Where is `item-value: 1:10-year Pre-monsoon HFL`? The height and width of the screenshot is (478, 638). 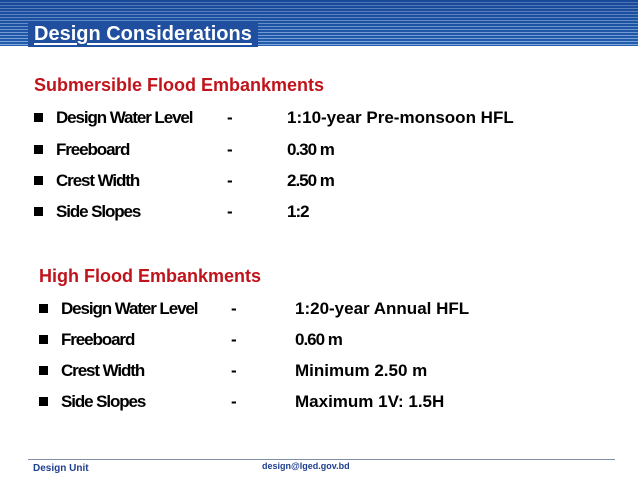
item-value: 1:10-year Pre-monsoon HFL is located at coordinates (400, 117).